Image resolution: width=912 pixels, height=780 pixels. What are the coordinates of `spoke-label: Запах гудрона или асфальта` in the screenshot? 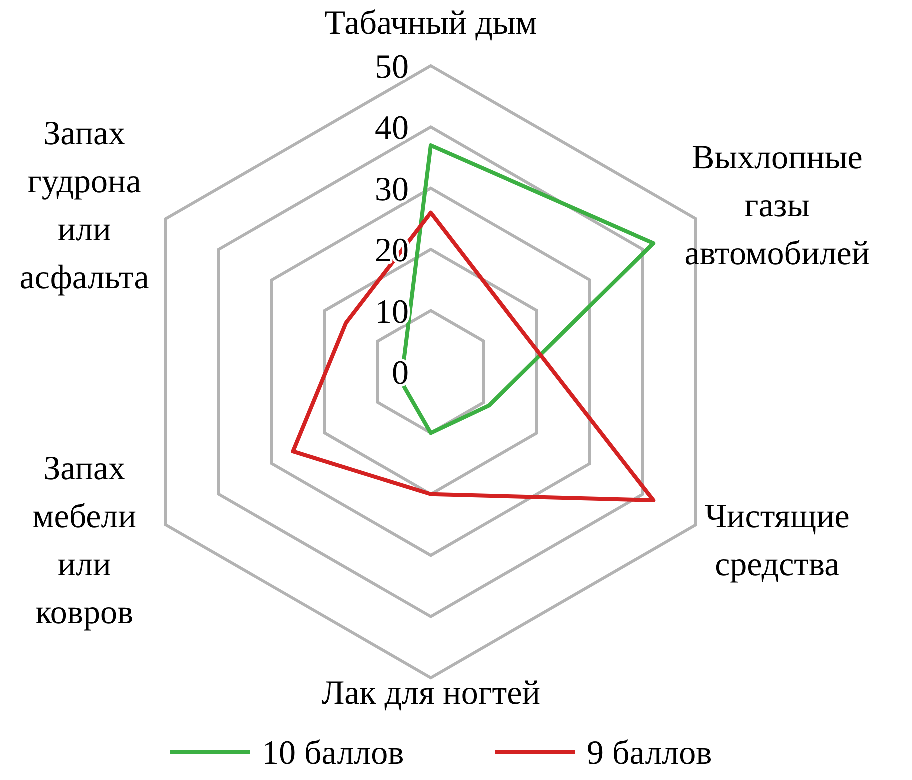 It's located at (85, 206).